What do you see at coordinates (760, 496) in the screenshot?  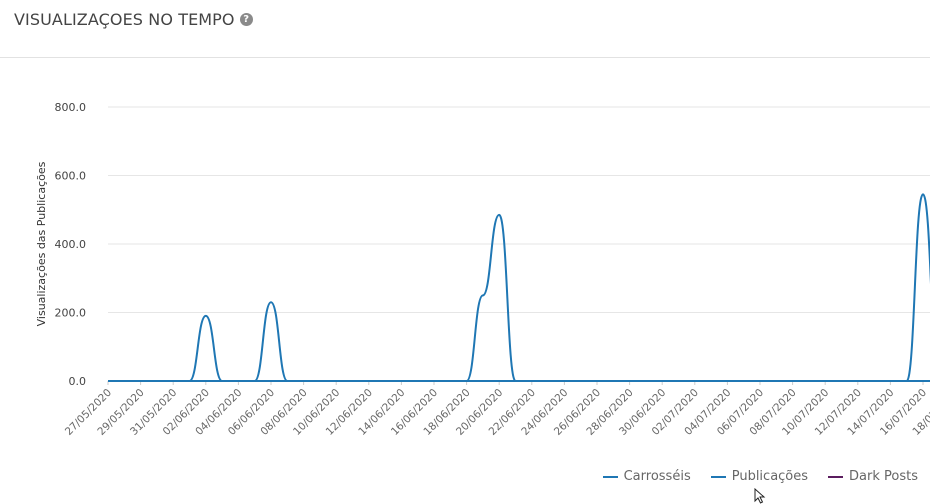 I see `mouse-cursor-icon` at bounding box center [760, 496].